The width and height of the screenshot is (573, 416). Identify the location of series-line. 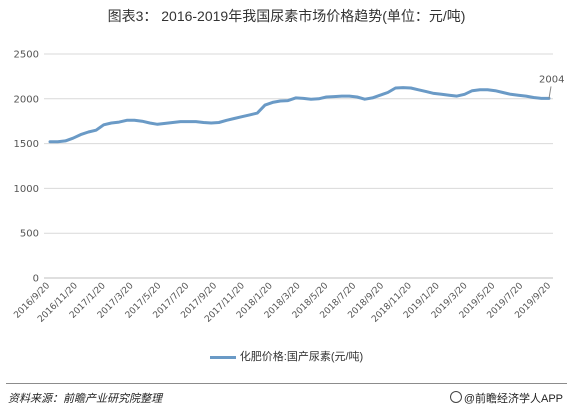
(299, 115).